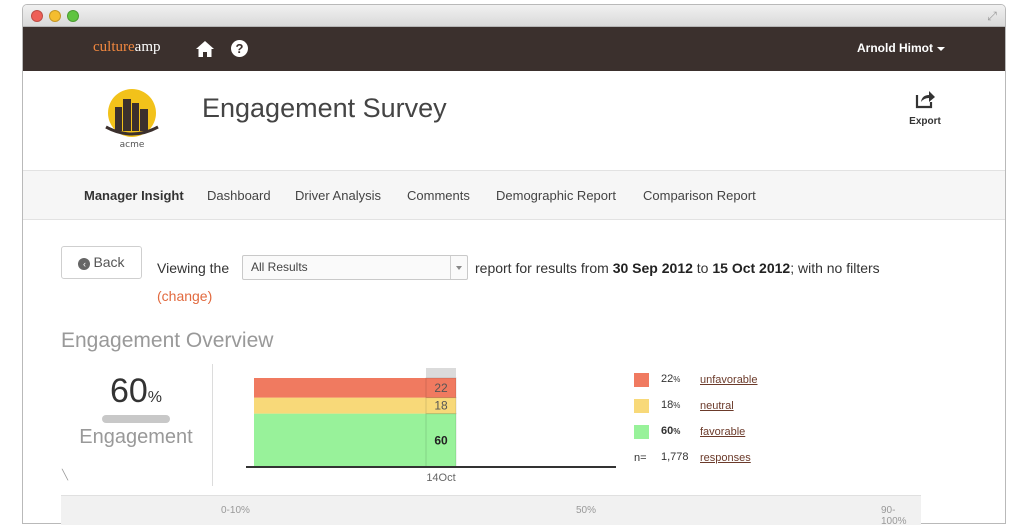 The width and height of the screenshot is (1024, 527). I want to click on tab-driver-analysis: Driver Analysis, so click(338, 195).